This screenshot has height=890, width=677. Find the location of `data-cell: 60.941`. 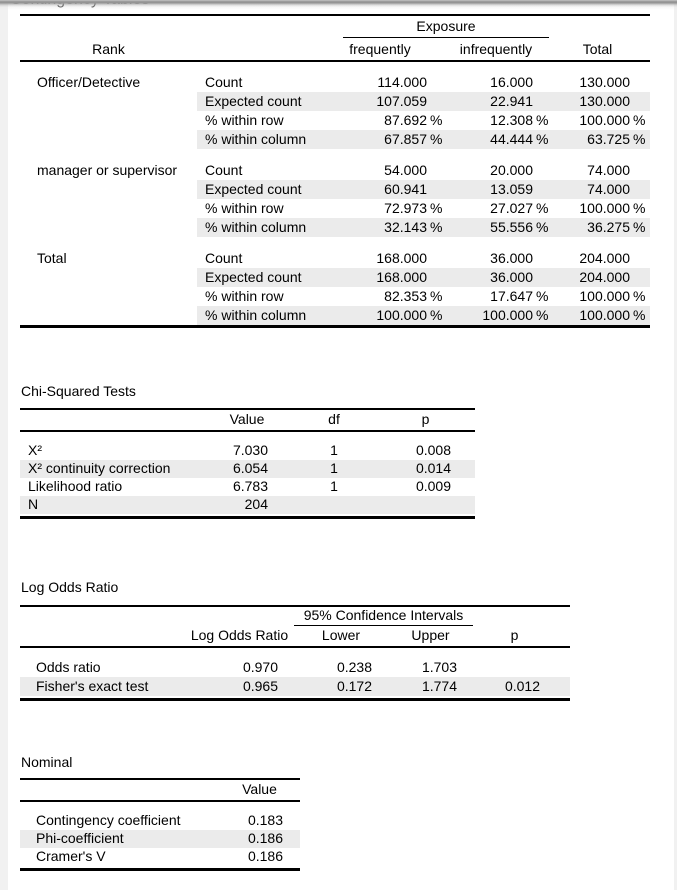

data-cell: 60.941 is located at coordinates (380, 190).